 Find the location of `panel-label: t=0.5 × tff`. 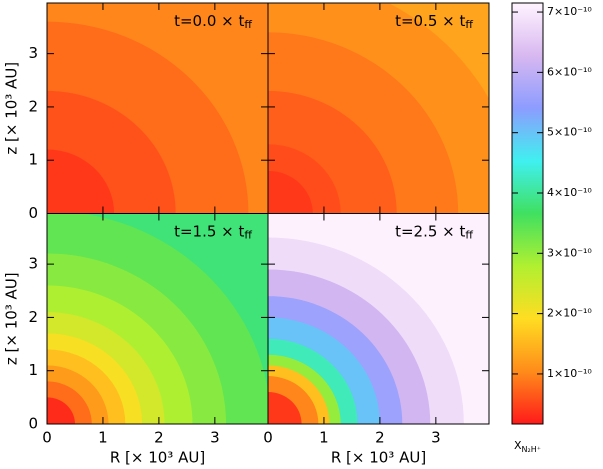

panel-label: t=0.5 × tff is located at coordinates (434, 22).